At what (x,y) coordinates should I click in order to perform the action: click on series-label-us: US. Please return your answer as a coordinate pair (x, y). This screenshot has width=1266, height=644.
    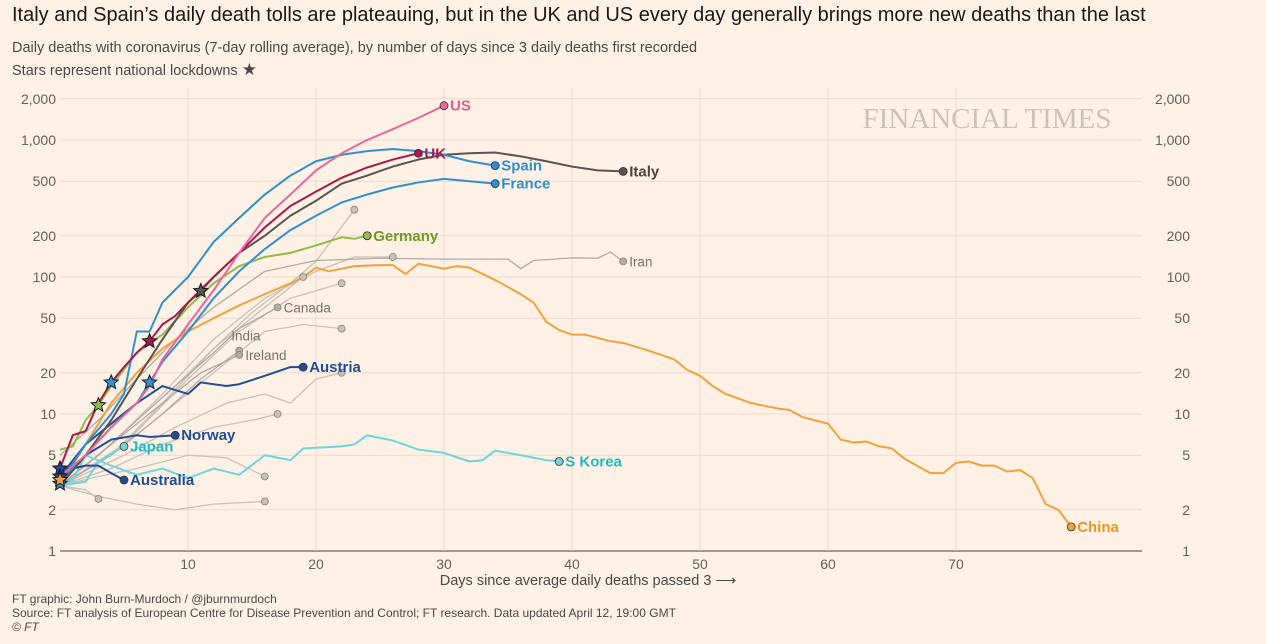
    Looking at the image, I should click on (460, 106).